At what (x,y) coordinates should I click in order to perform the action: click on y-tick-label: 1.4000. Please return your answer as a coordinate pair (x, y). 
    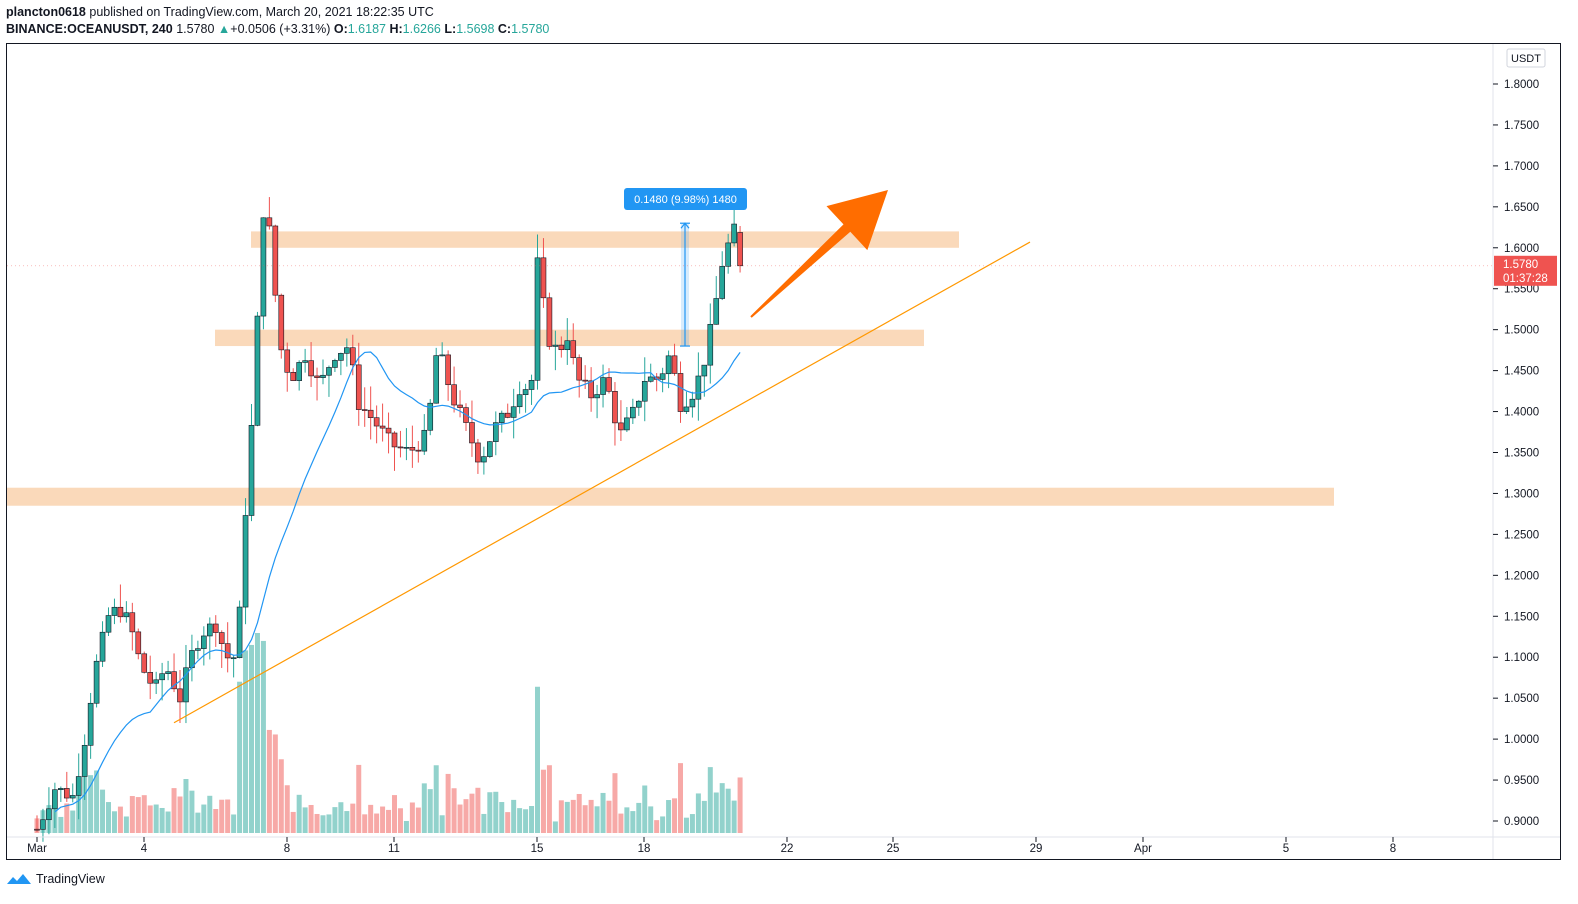
    Looking at the image, I should click on (1521, 413).